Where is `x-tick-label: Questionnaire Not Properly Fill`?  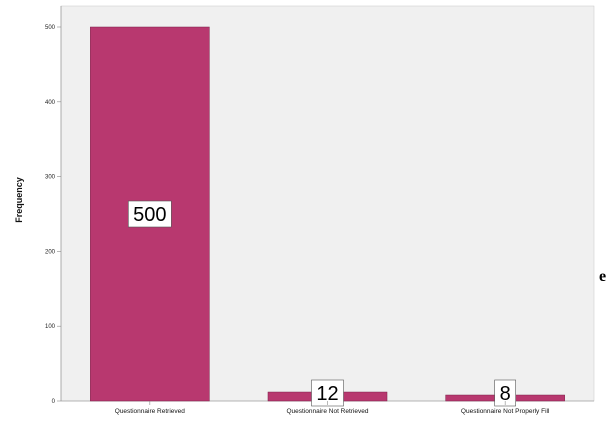
x-tick-label: Questionnaire Not Properly Fill is located at coordinates (505, 411).